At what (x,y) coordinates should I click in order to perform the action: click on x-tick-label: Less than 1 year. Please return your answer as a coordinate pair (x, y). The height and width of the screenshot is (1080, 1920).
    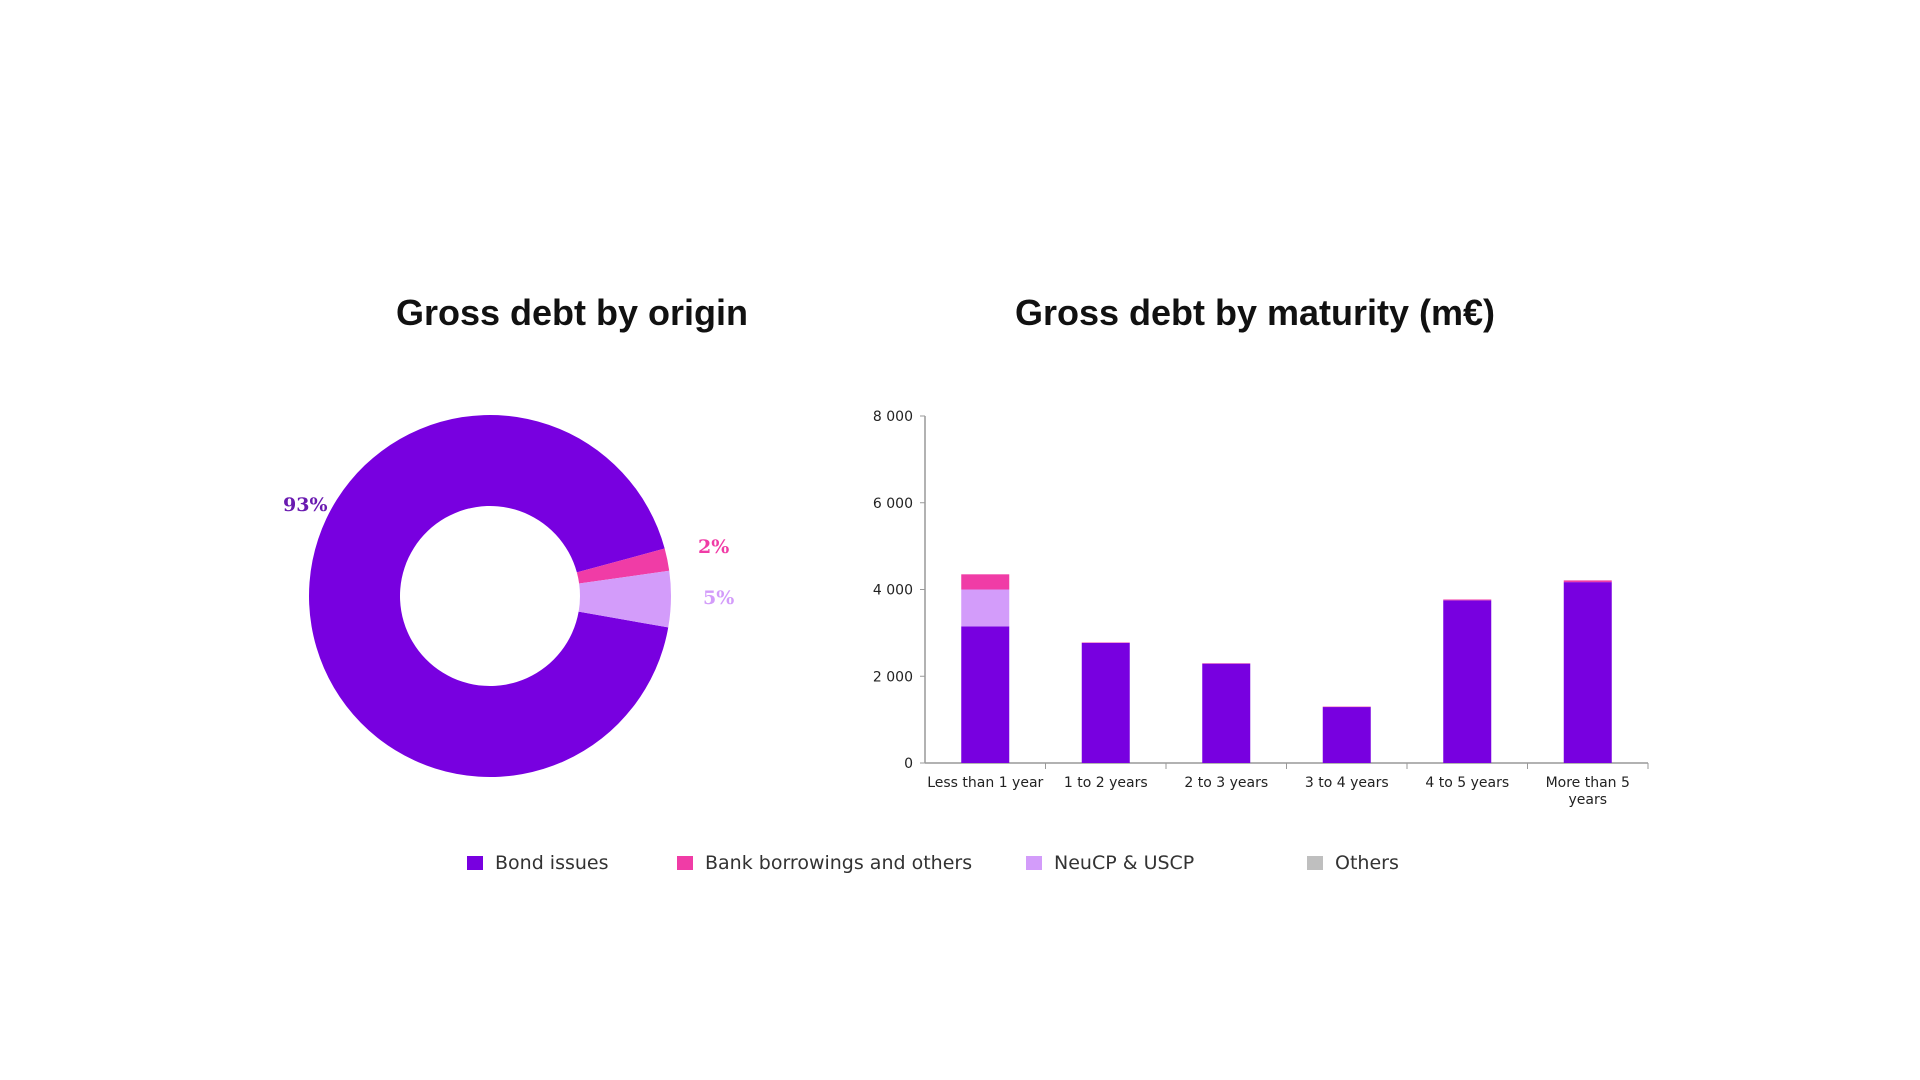
    Looking at the image, I should click on (985, 783).